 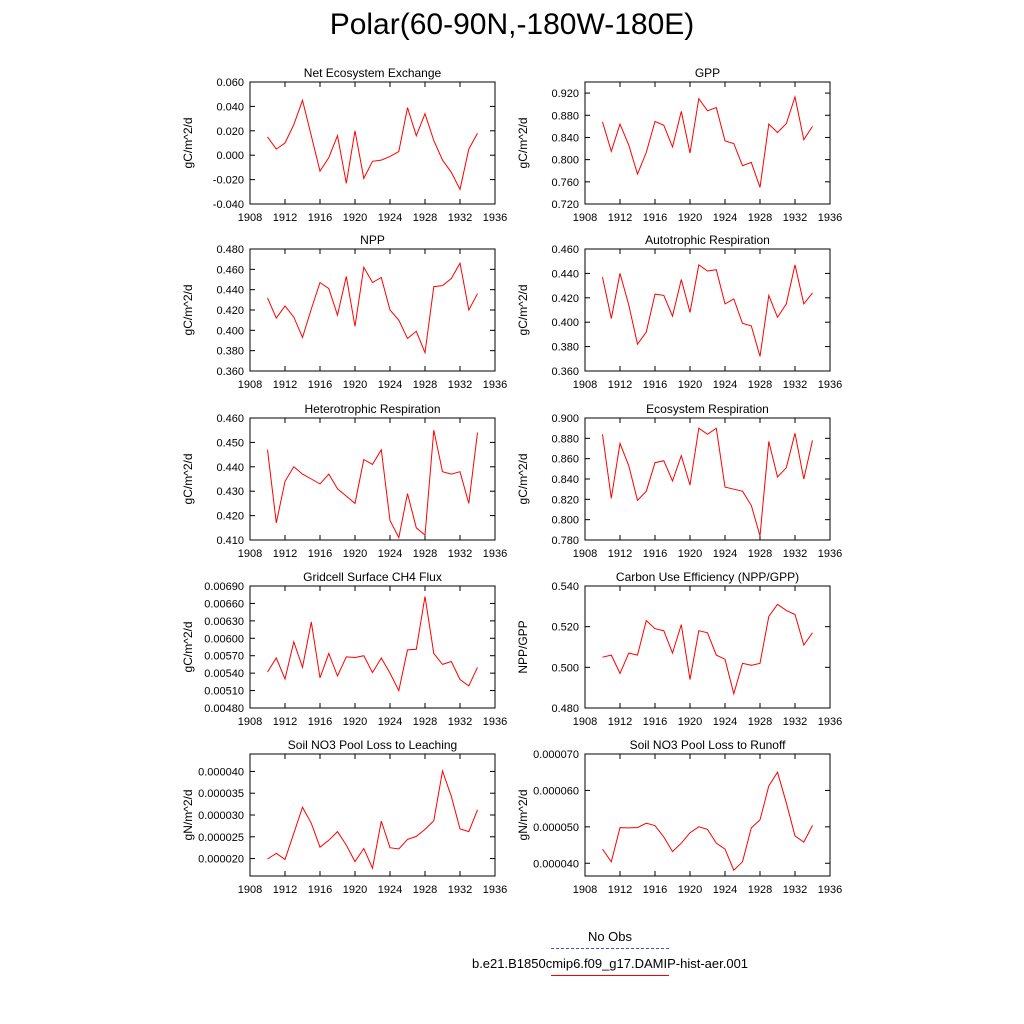 I want to click on y-tick-label: 0.00630, so click(x=224, y=622).